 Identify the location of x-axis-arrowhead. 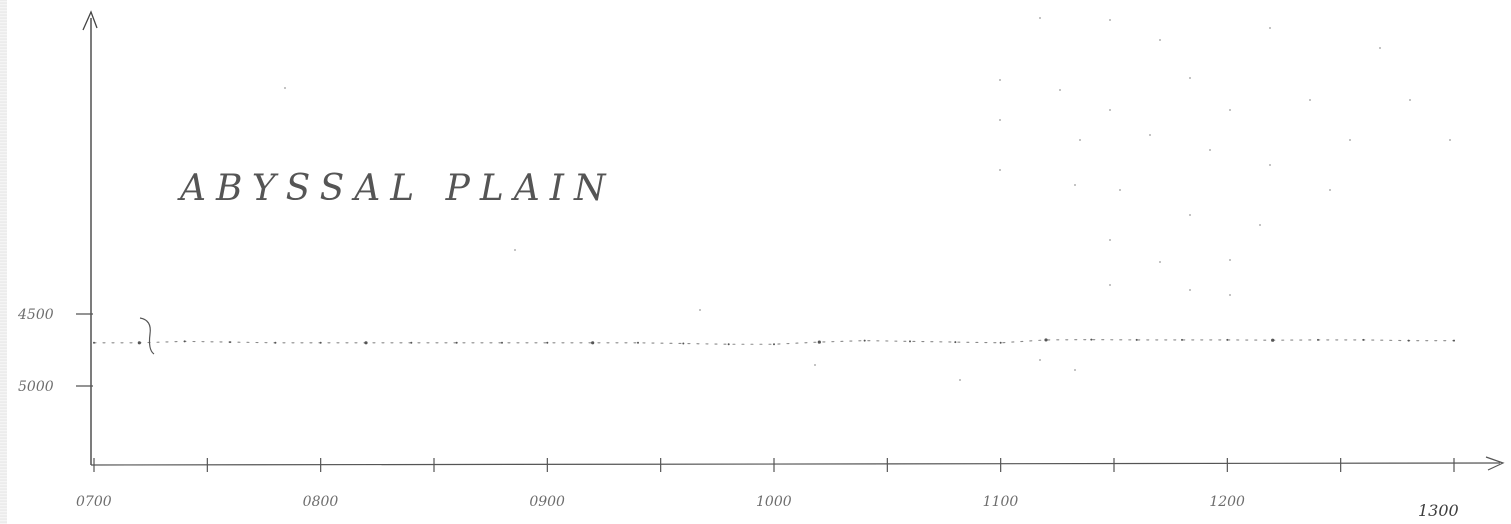
(1495, 463).